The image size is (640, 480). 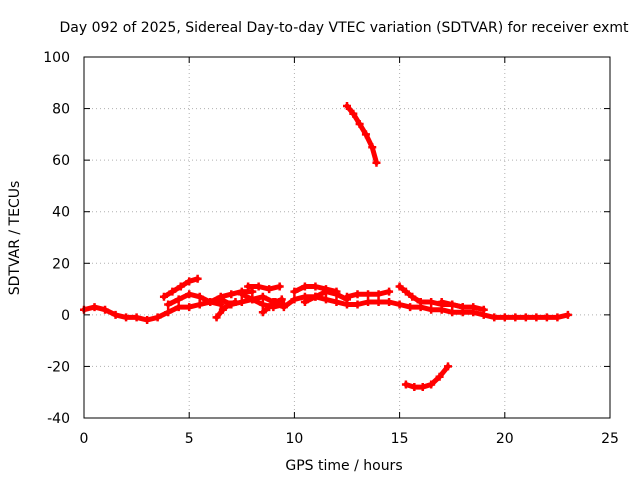 What do you see at coordinates (189, 439) in the screenshot?
I see `x-tick-label: 5` at bounding box center [189, 439].